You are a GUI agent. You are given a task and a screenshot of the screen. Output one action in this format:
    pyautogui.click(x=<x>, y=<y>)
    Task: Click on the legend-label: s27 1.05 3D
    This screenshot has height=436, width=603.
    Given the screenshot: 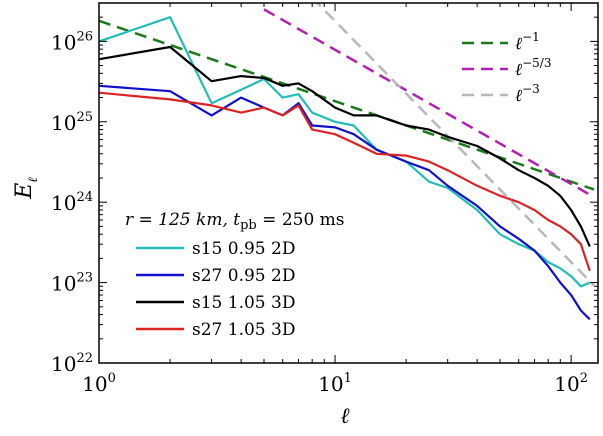 What is the action you would take?
    pyautogui.click(x=243, y=330)
    